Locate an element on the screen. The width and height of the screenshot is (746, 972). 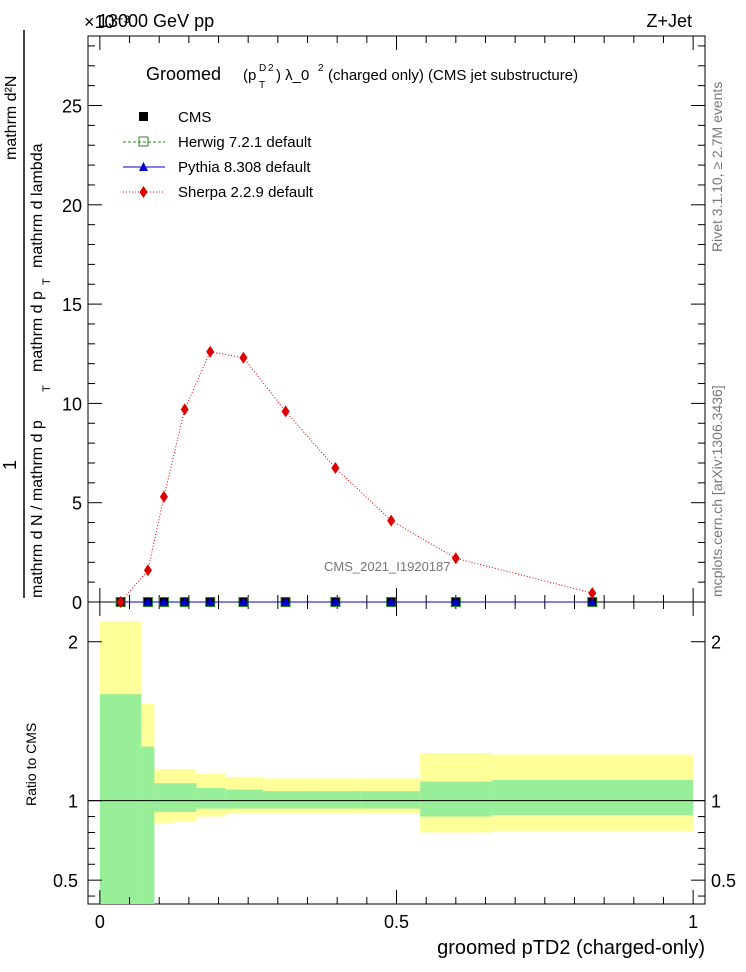
y-title-bottom-b: mathrm d p is located at coordinates (37, 331).